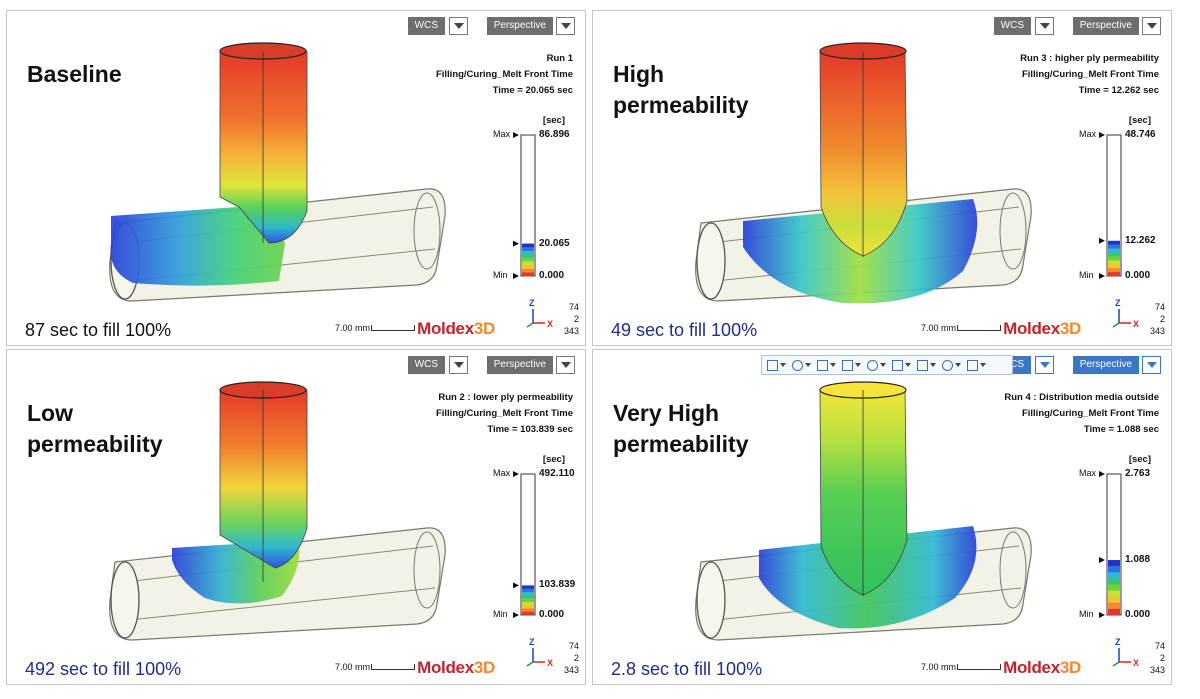 The image size is (1200, 699). Describe the element at coordinates (74, 74) in the screenshot. I see `scenario-title: Baseline` at that location.